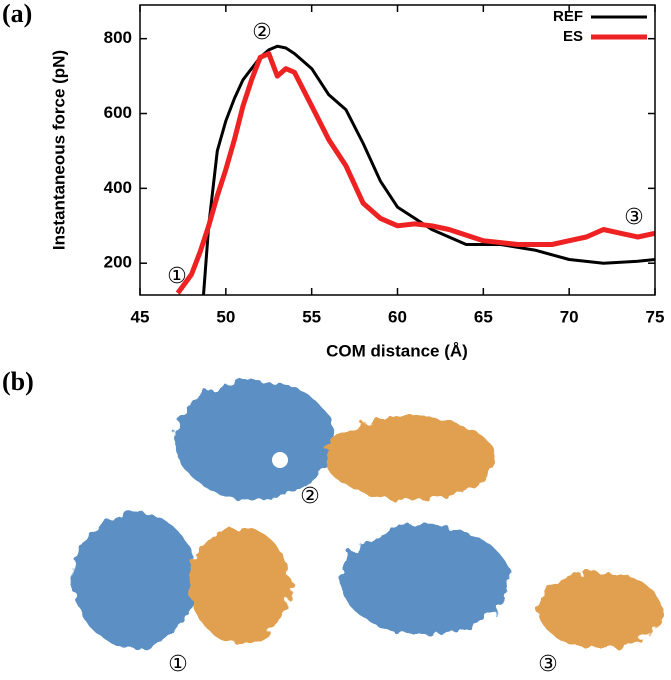 The width and height of the screenshot is (671, 680). What do you see at coordinates (634, 217) in the screenshot?
I see `annotation: ③` at bounding box center [634, 217].